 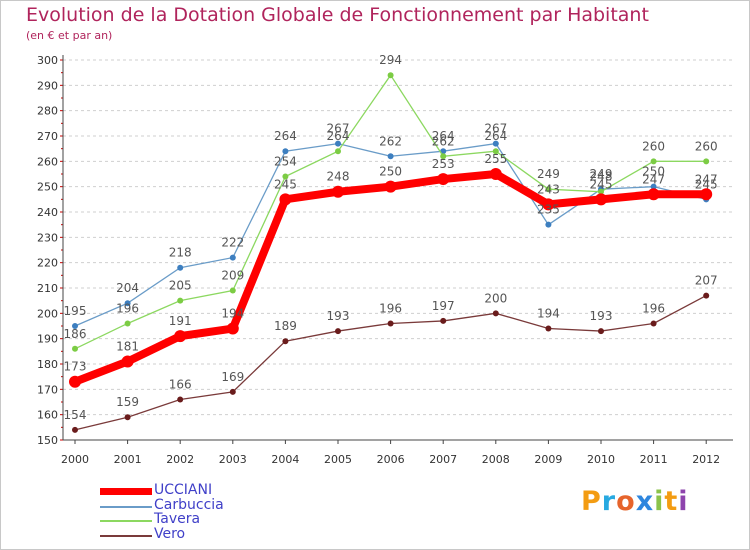 I want to click on y-tick-label: 180, so click(x=47, y=364).